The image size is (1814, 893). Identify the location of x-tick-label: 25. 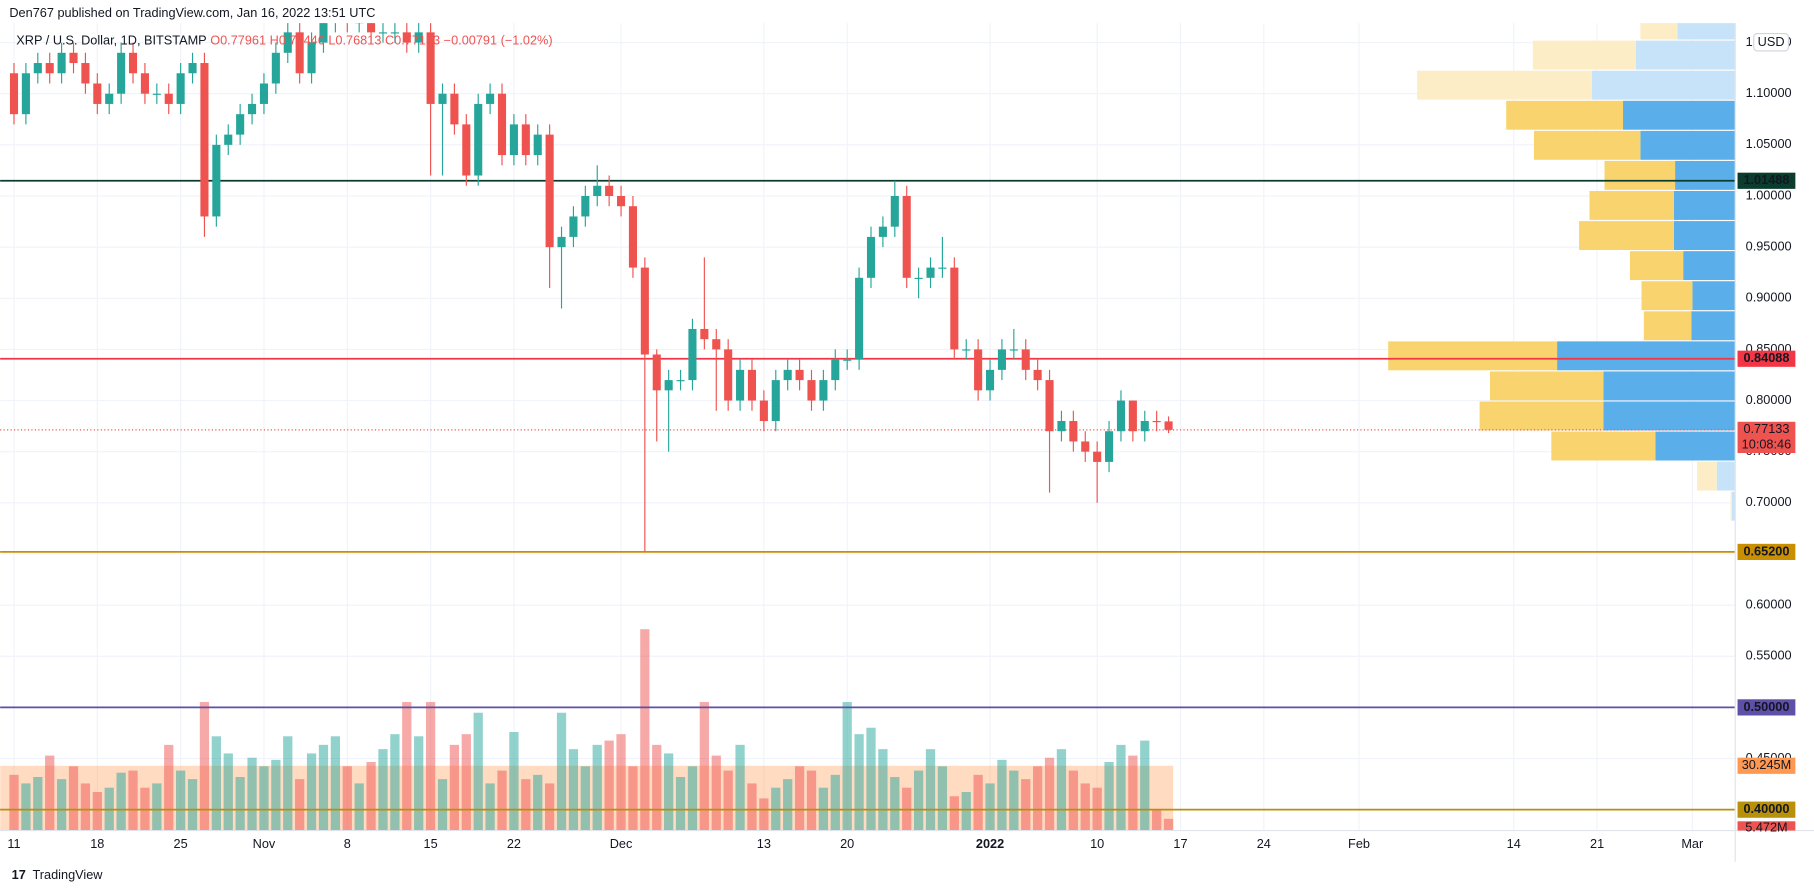
(181, 843).